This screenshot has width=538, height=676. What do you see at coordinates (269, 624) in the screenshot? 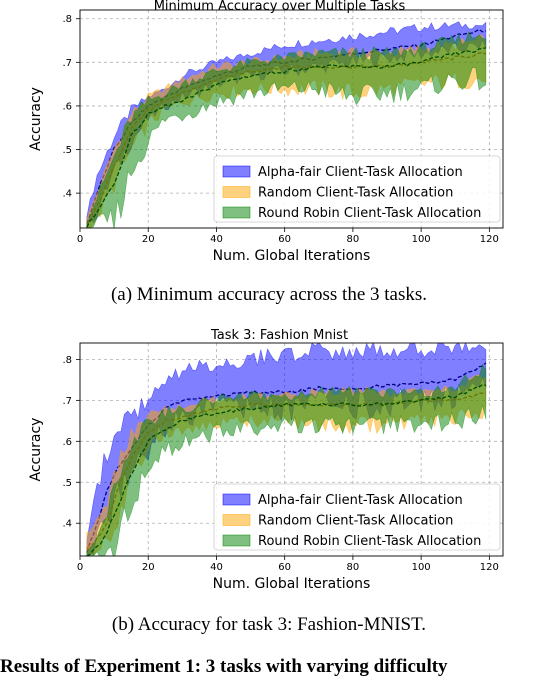
I see `caption-b: (b) Accuracy for task 3: Fashion-MNIST.` at bounding box center [269, 624].